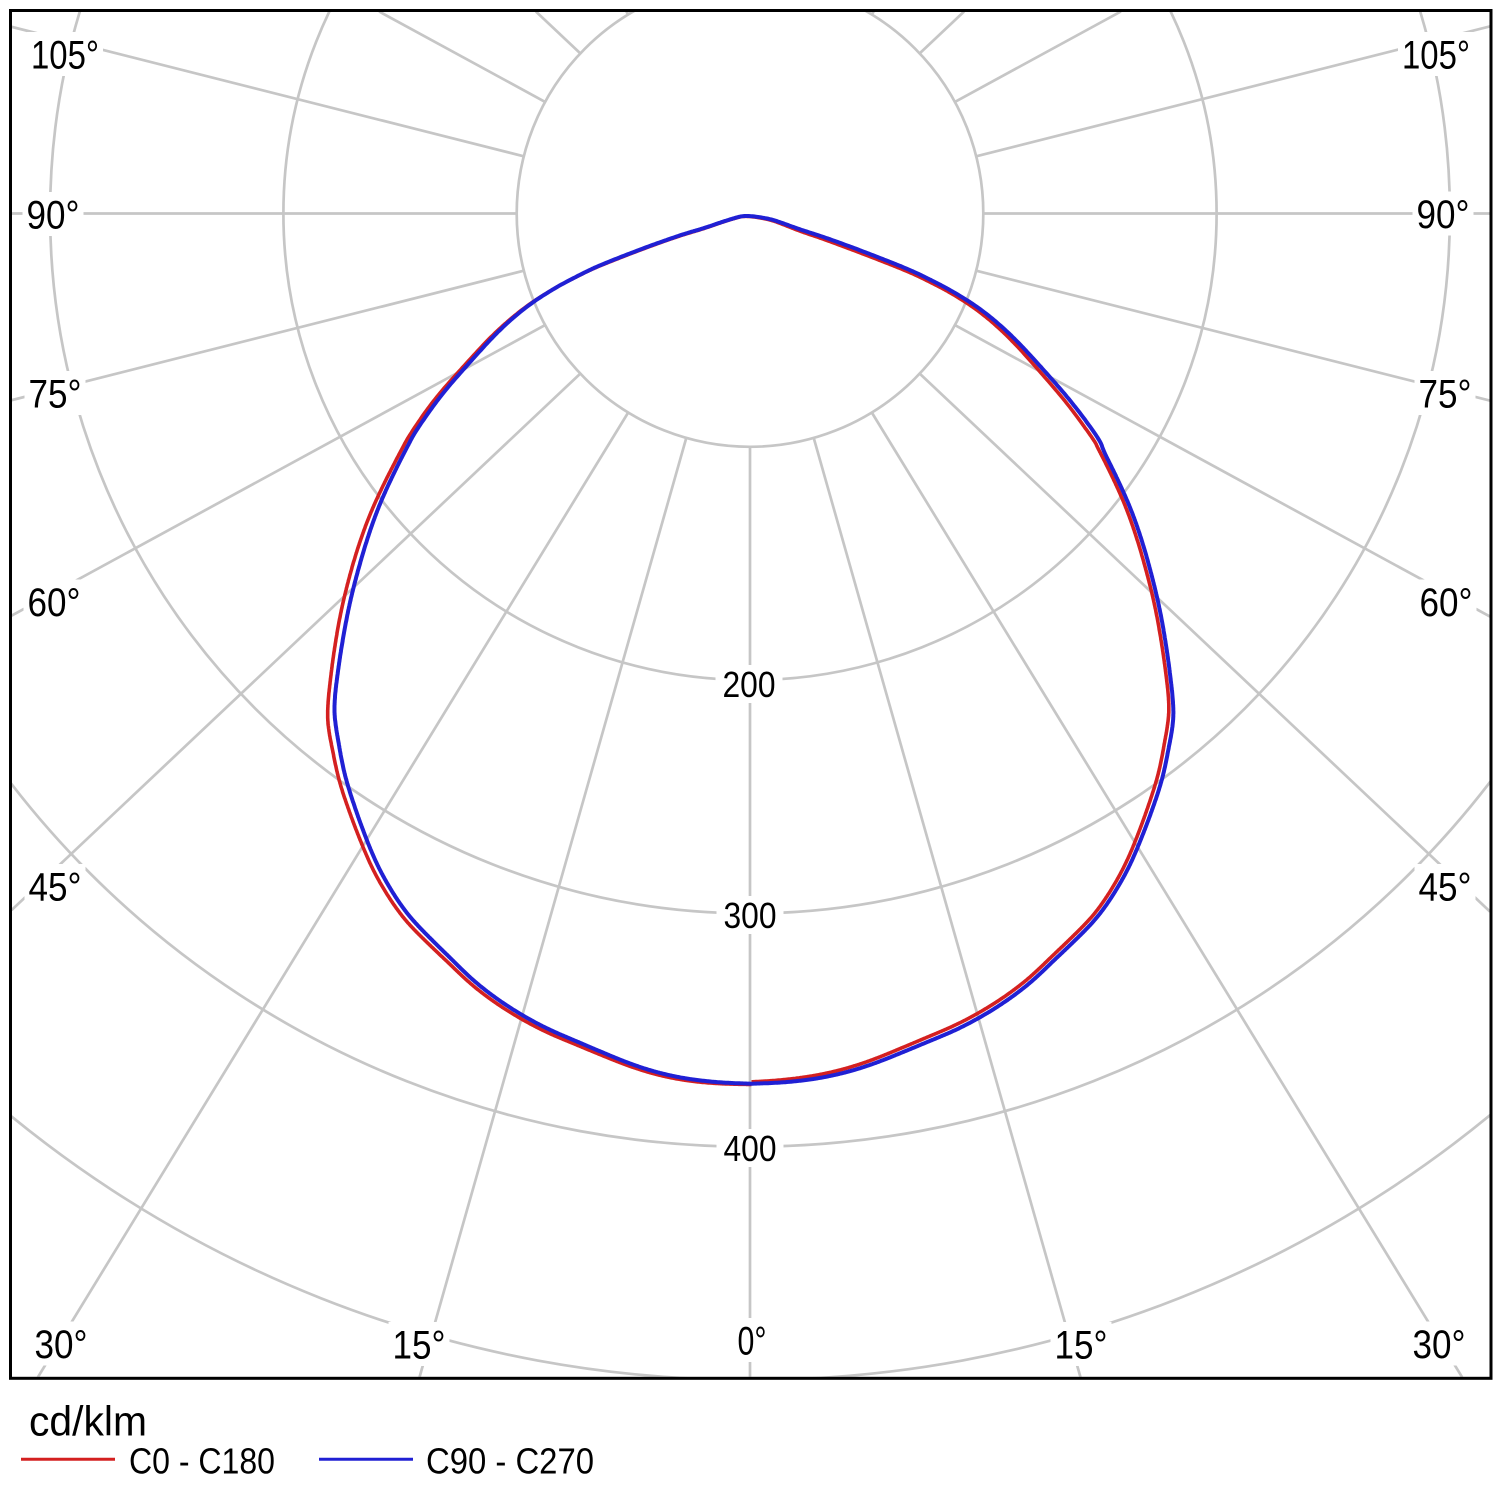 This screenshot has width=1500, height=1500. What do you see at coordinates (750, 1148) in the screenshot?
I see `svg-text: 400` at bounding box center [750, 1148].